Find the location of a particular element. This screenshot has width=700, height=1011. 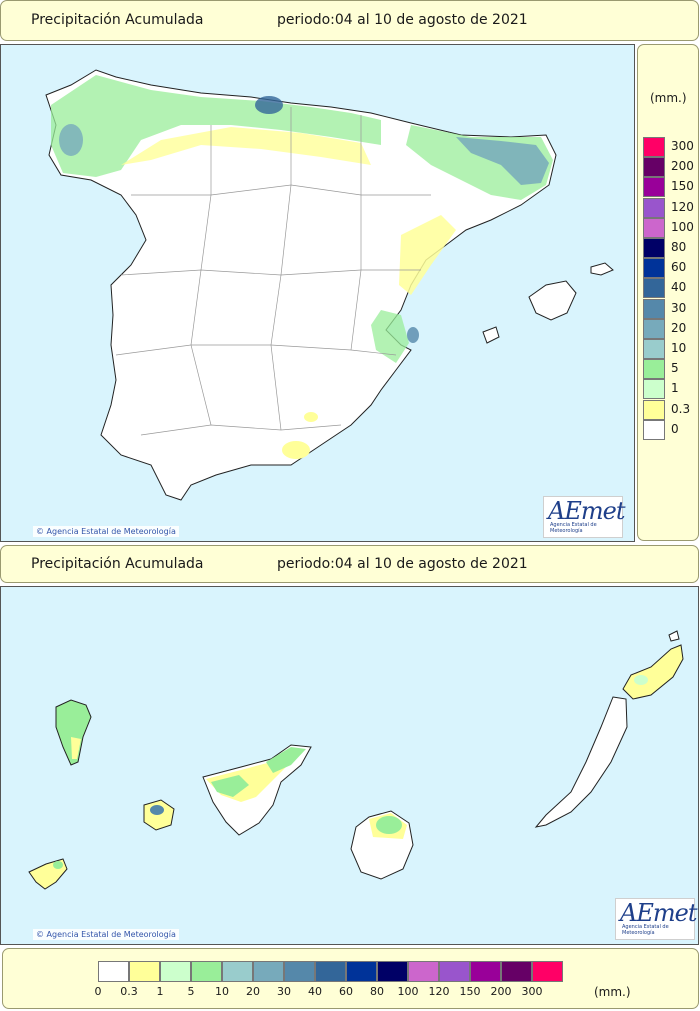

copyright-canarias: © Agencia Estatal de Meteorología is located at coordinates (106, 934).